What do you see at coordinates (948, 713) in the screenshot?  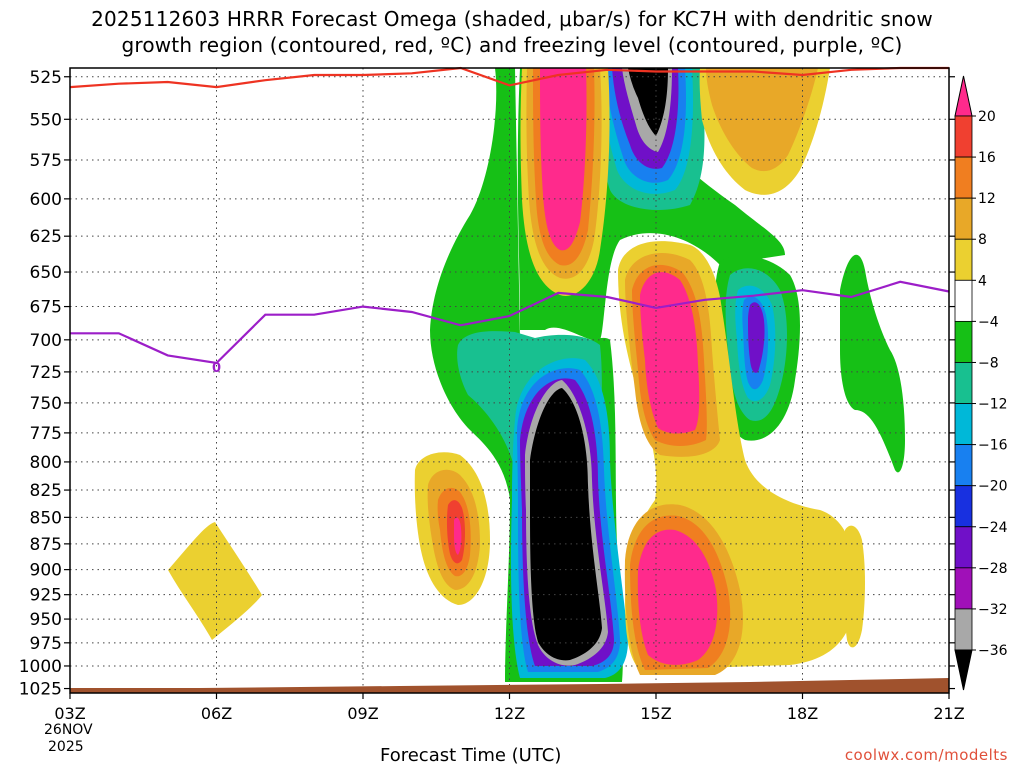 I see `x-tick-label: 21Z` at bounding box center [948, 713].